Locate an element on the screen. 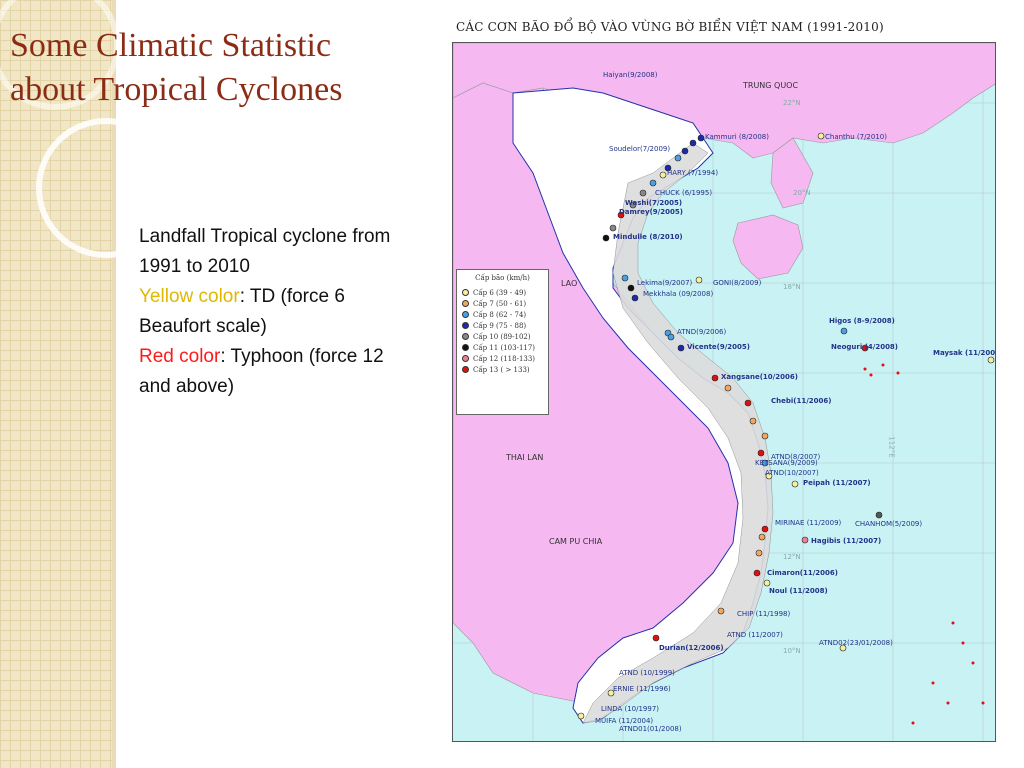 The width and height of the screenshot is (1024, 768). coord-12n: 12°N is located at coordinates (792, 557).